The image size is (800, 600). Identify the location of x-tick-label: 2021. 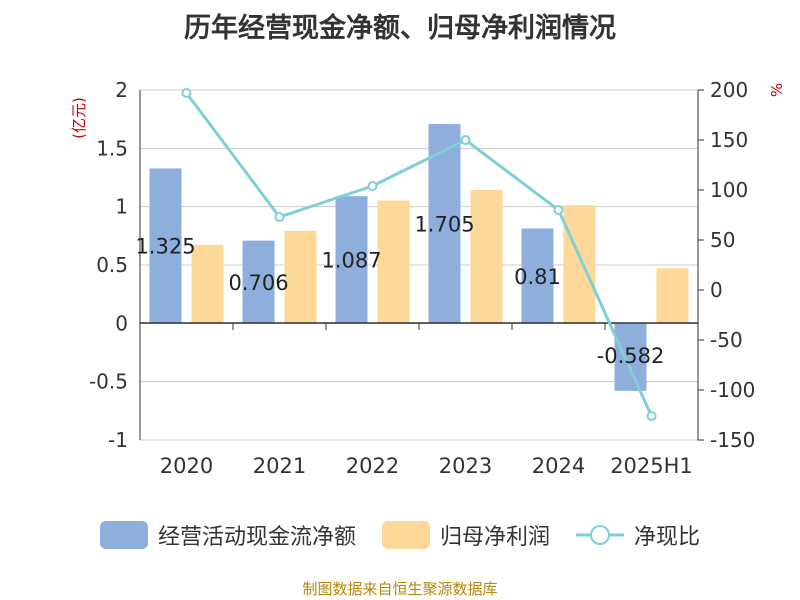
(279, 466).